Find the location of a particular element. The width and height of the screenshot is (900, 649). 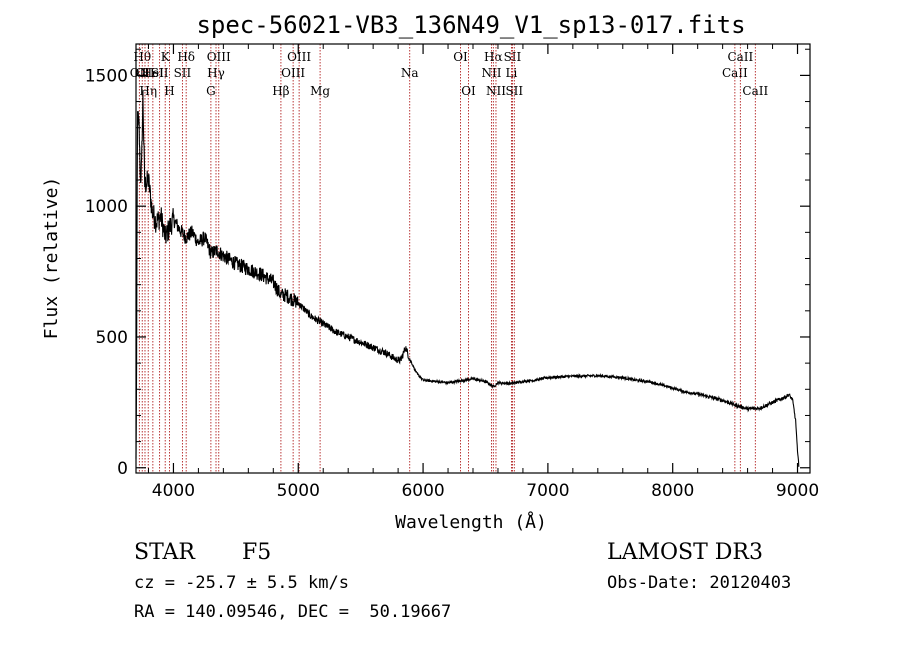

line-label-15: OIII is located at coordinates (299, 57).